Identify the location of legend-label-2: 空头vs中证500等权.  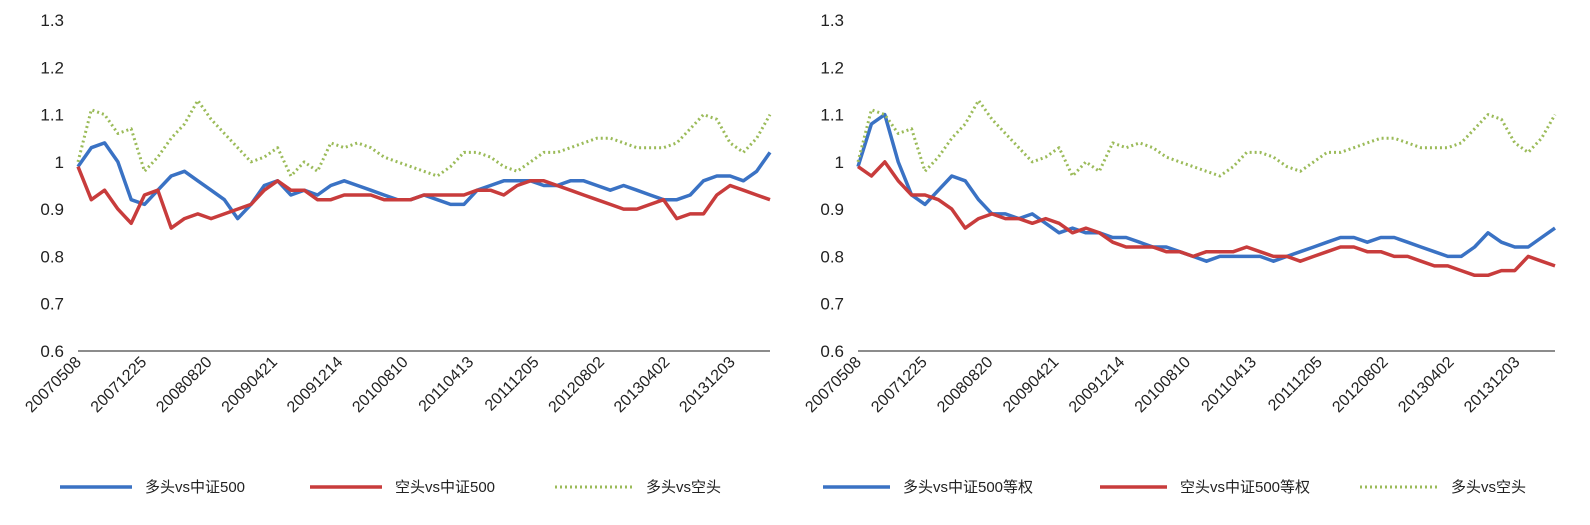
(1245, 487).